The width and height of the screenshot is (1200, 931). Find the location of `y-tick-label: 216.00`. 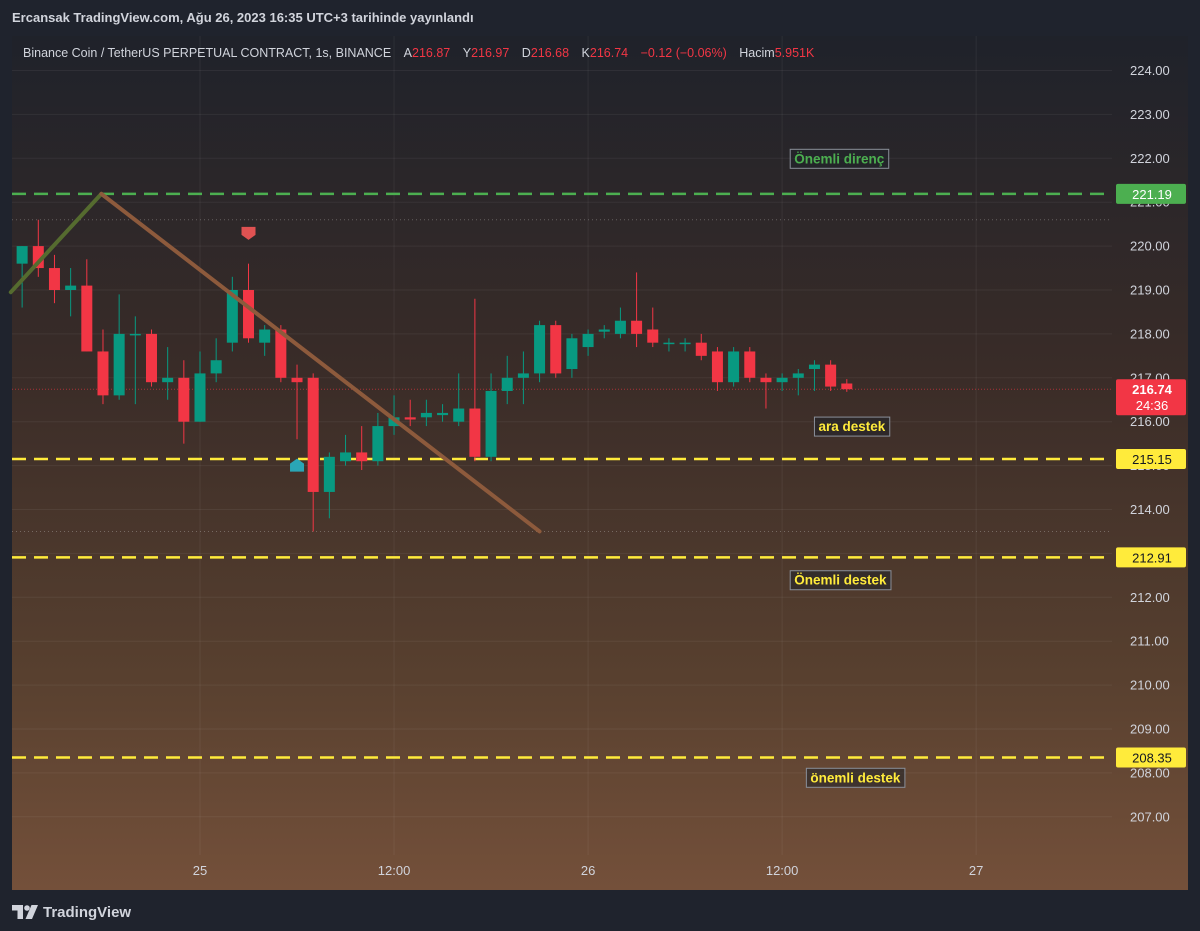

y-tick-label: 216.00 is located at coordinates (1150, 421).